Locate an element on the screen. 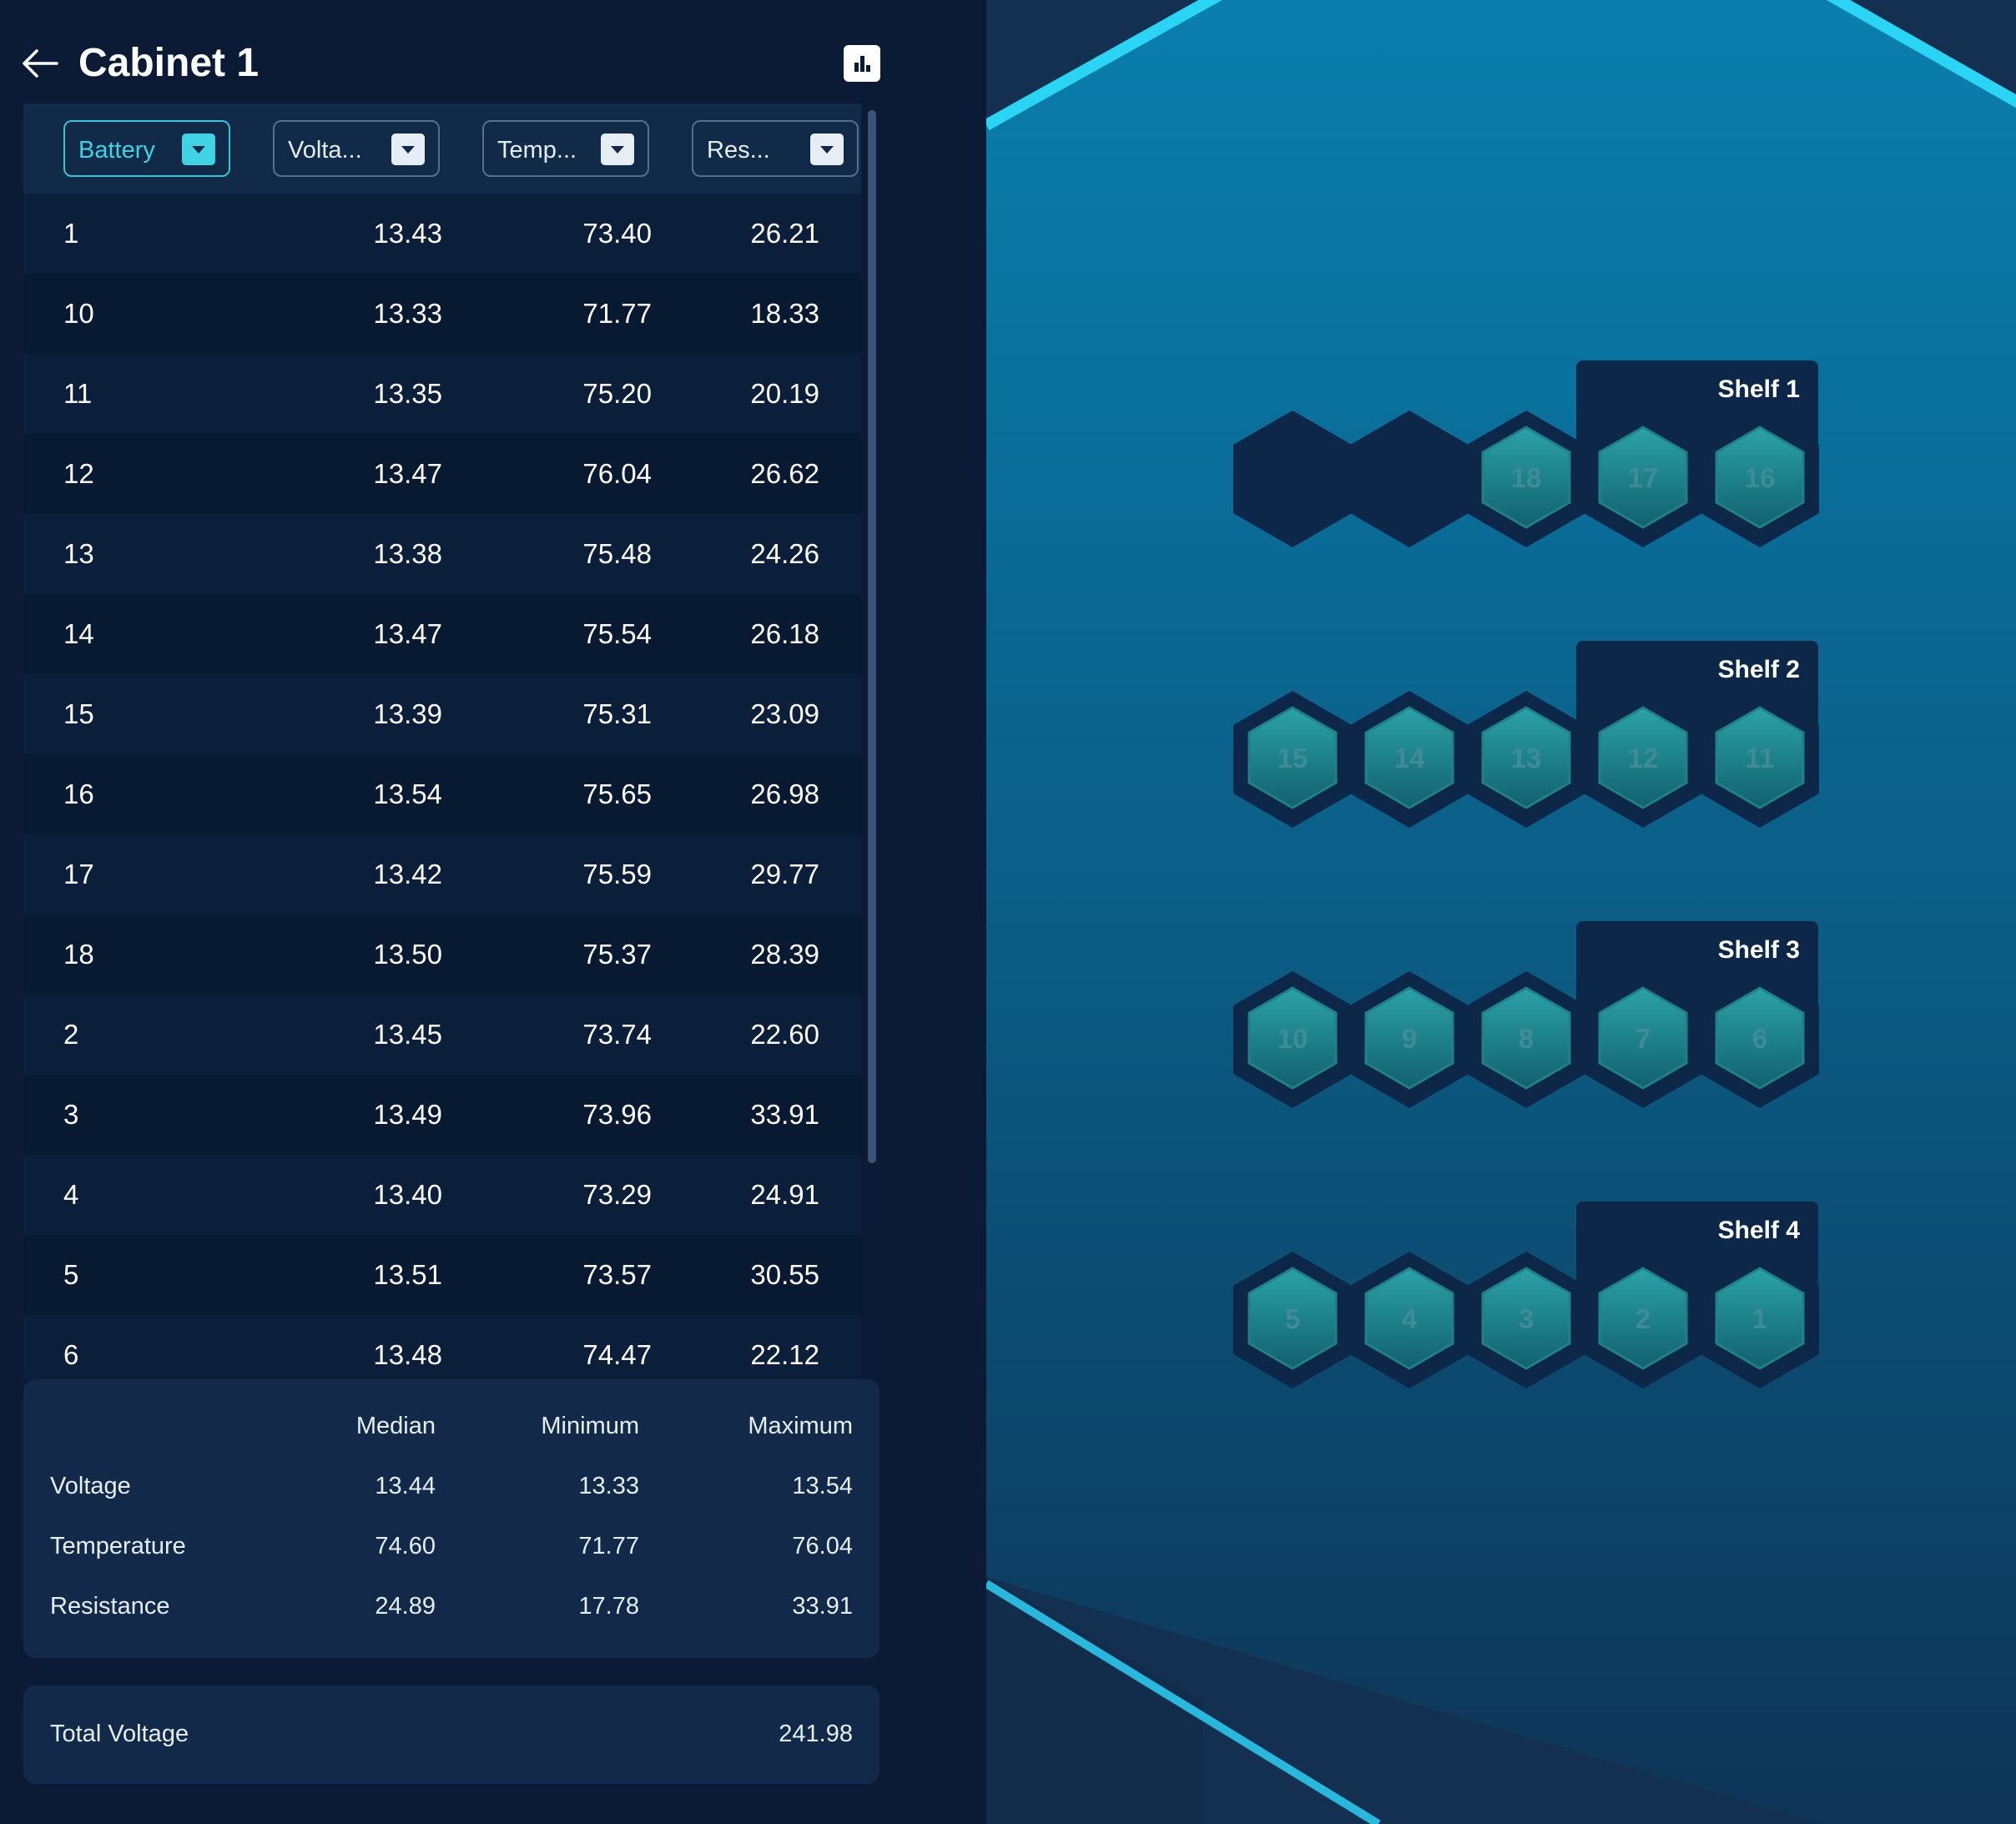 The height and width of the screenshot is (1824, 2016). battery-cell: 10 is located at coordinates (78, 313).